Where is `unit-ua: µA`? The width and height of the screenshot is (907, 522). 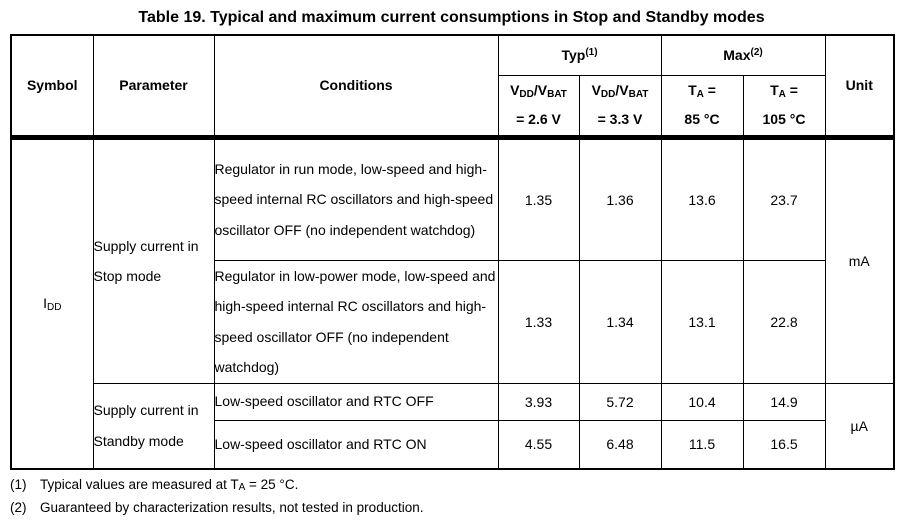 unit-ua: µA is located at coordinates (859, 426).